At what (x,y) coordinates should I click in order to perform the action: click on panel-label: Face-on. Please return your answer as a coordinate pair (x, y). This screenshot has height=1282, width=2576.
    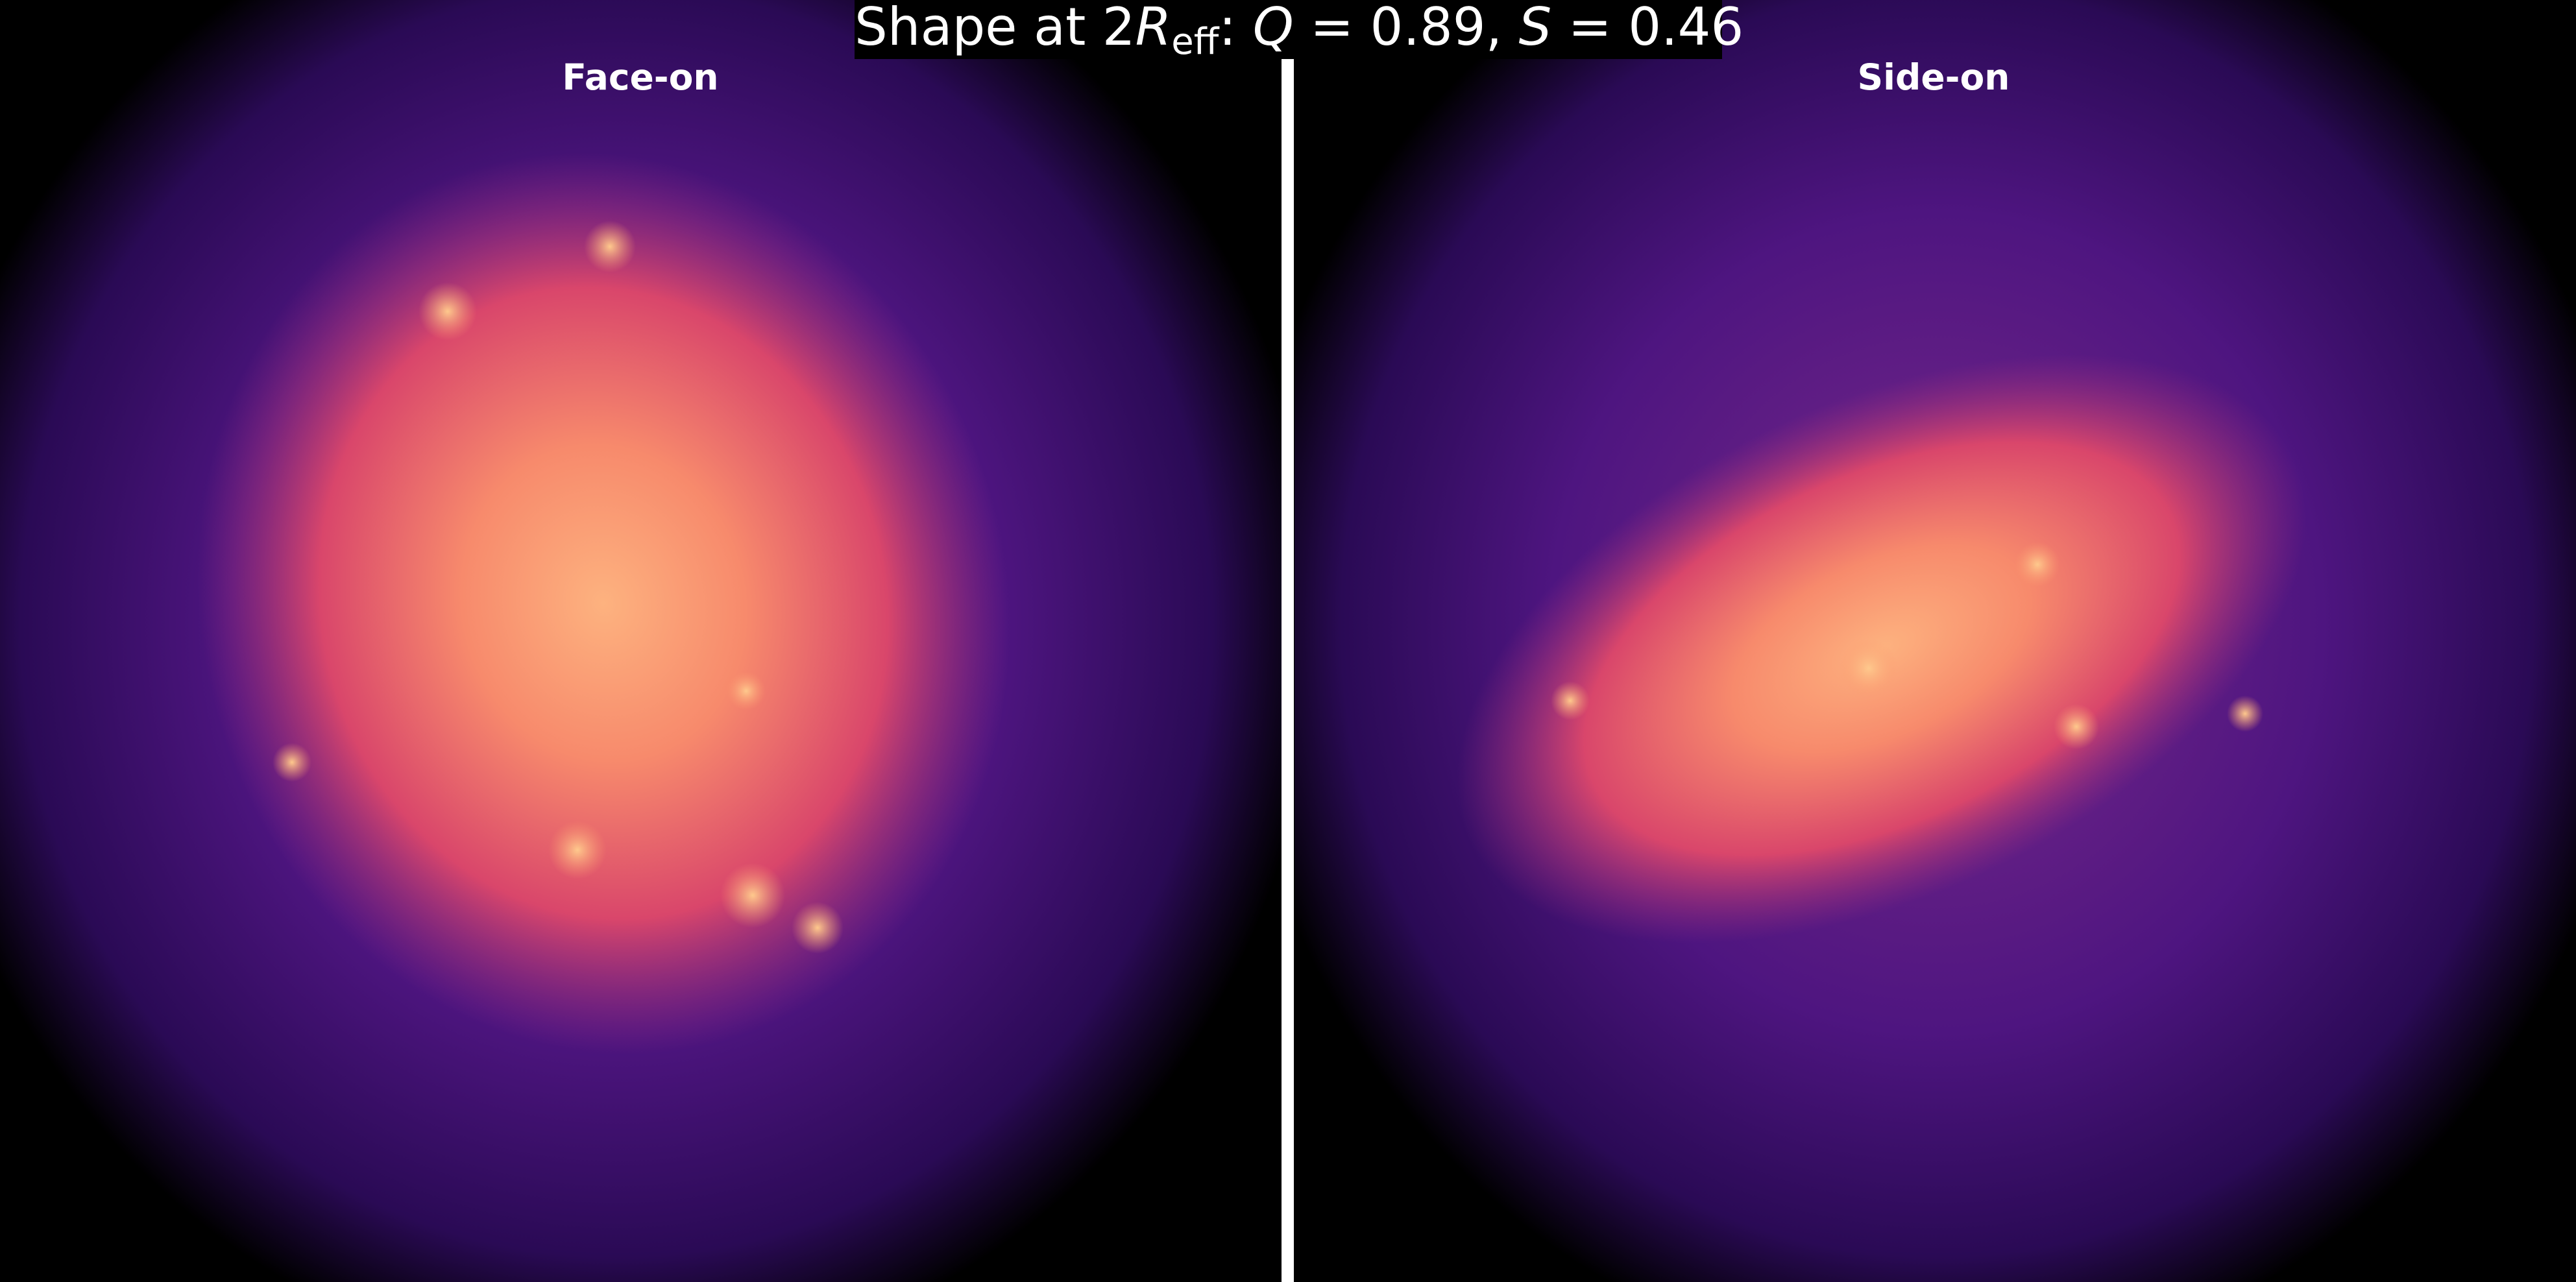
    Looking at the image, I should click on (640, 77).